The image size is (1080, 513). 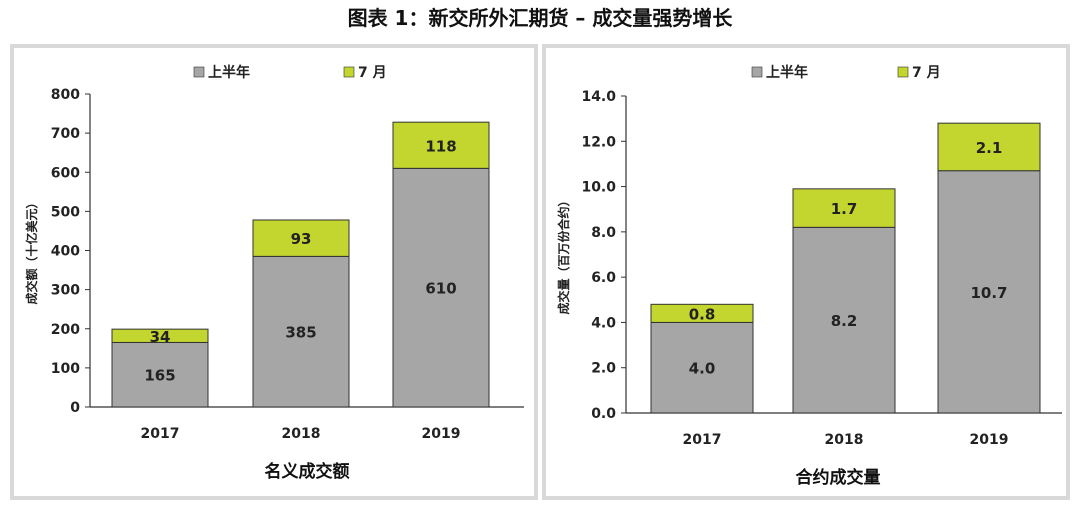 I want to click on y-tick-label: 8.0, so click(x=603, y=233).